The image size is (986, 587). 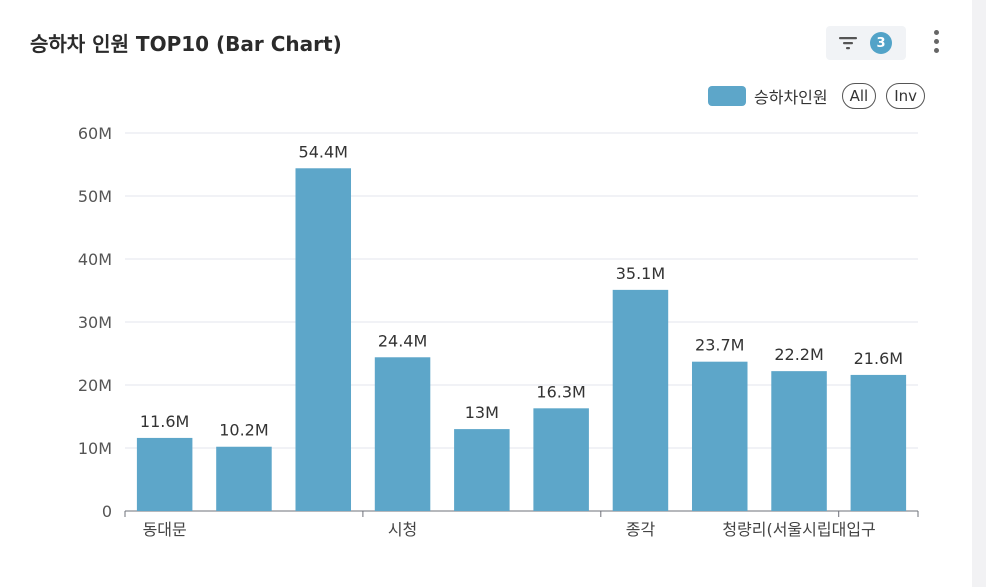 What do you see at coordinates (243, 430) in the screenshot?
I see `bar-value-label: 10.2M` at bounding box center [243, 430].